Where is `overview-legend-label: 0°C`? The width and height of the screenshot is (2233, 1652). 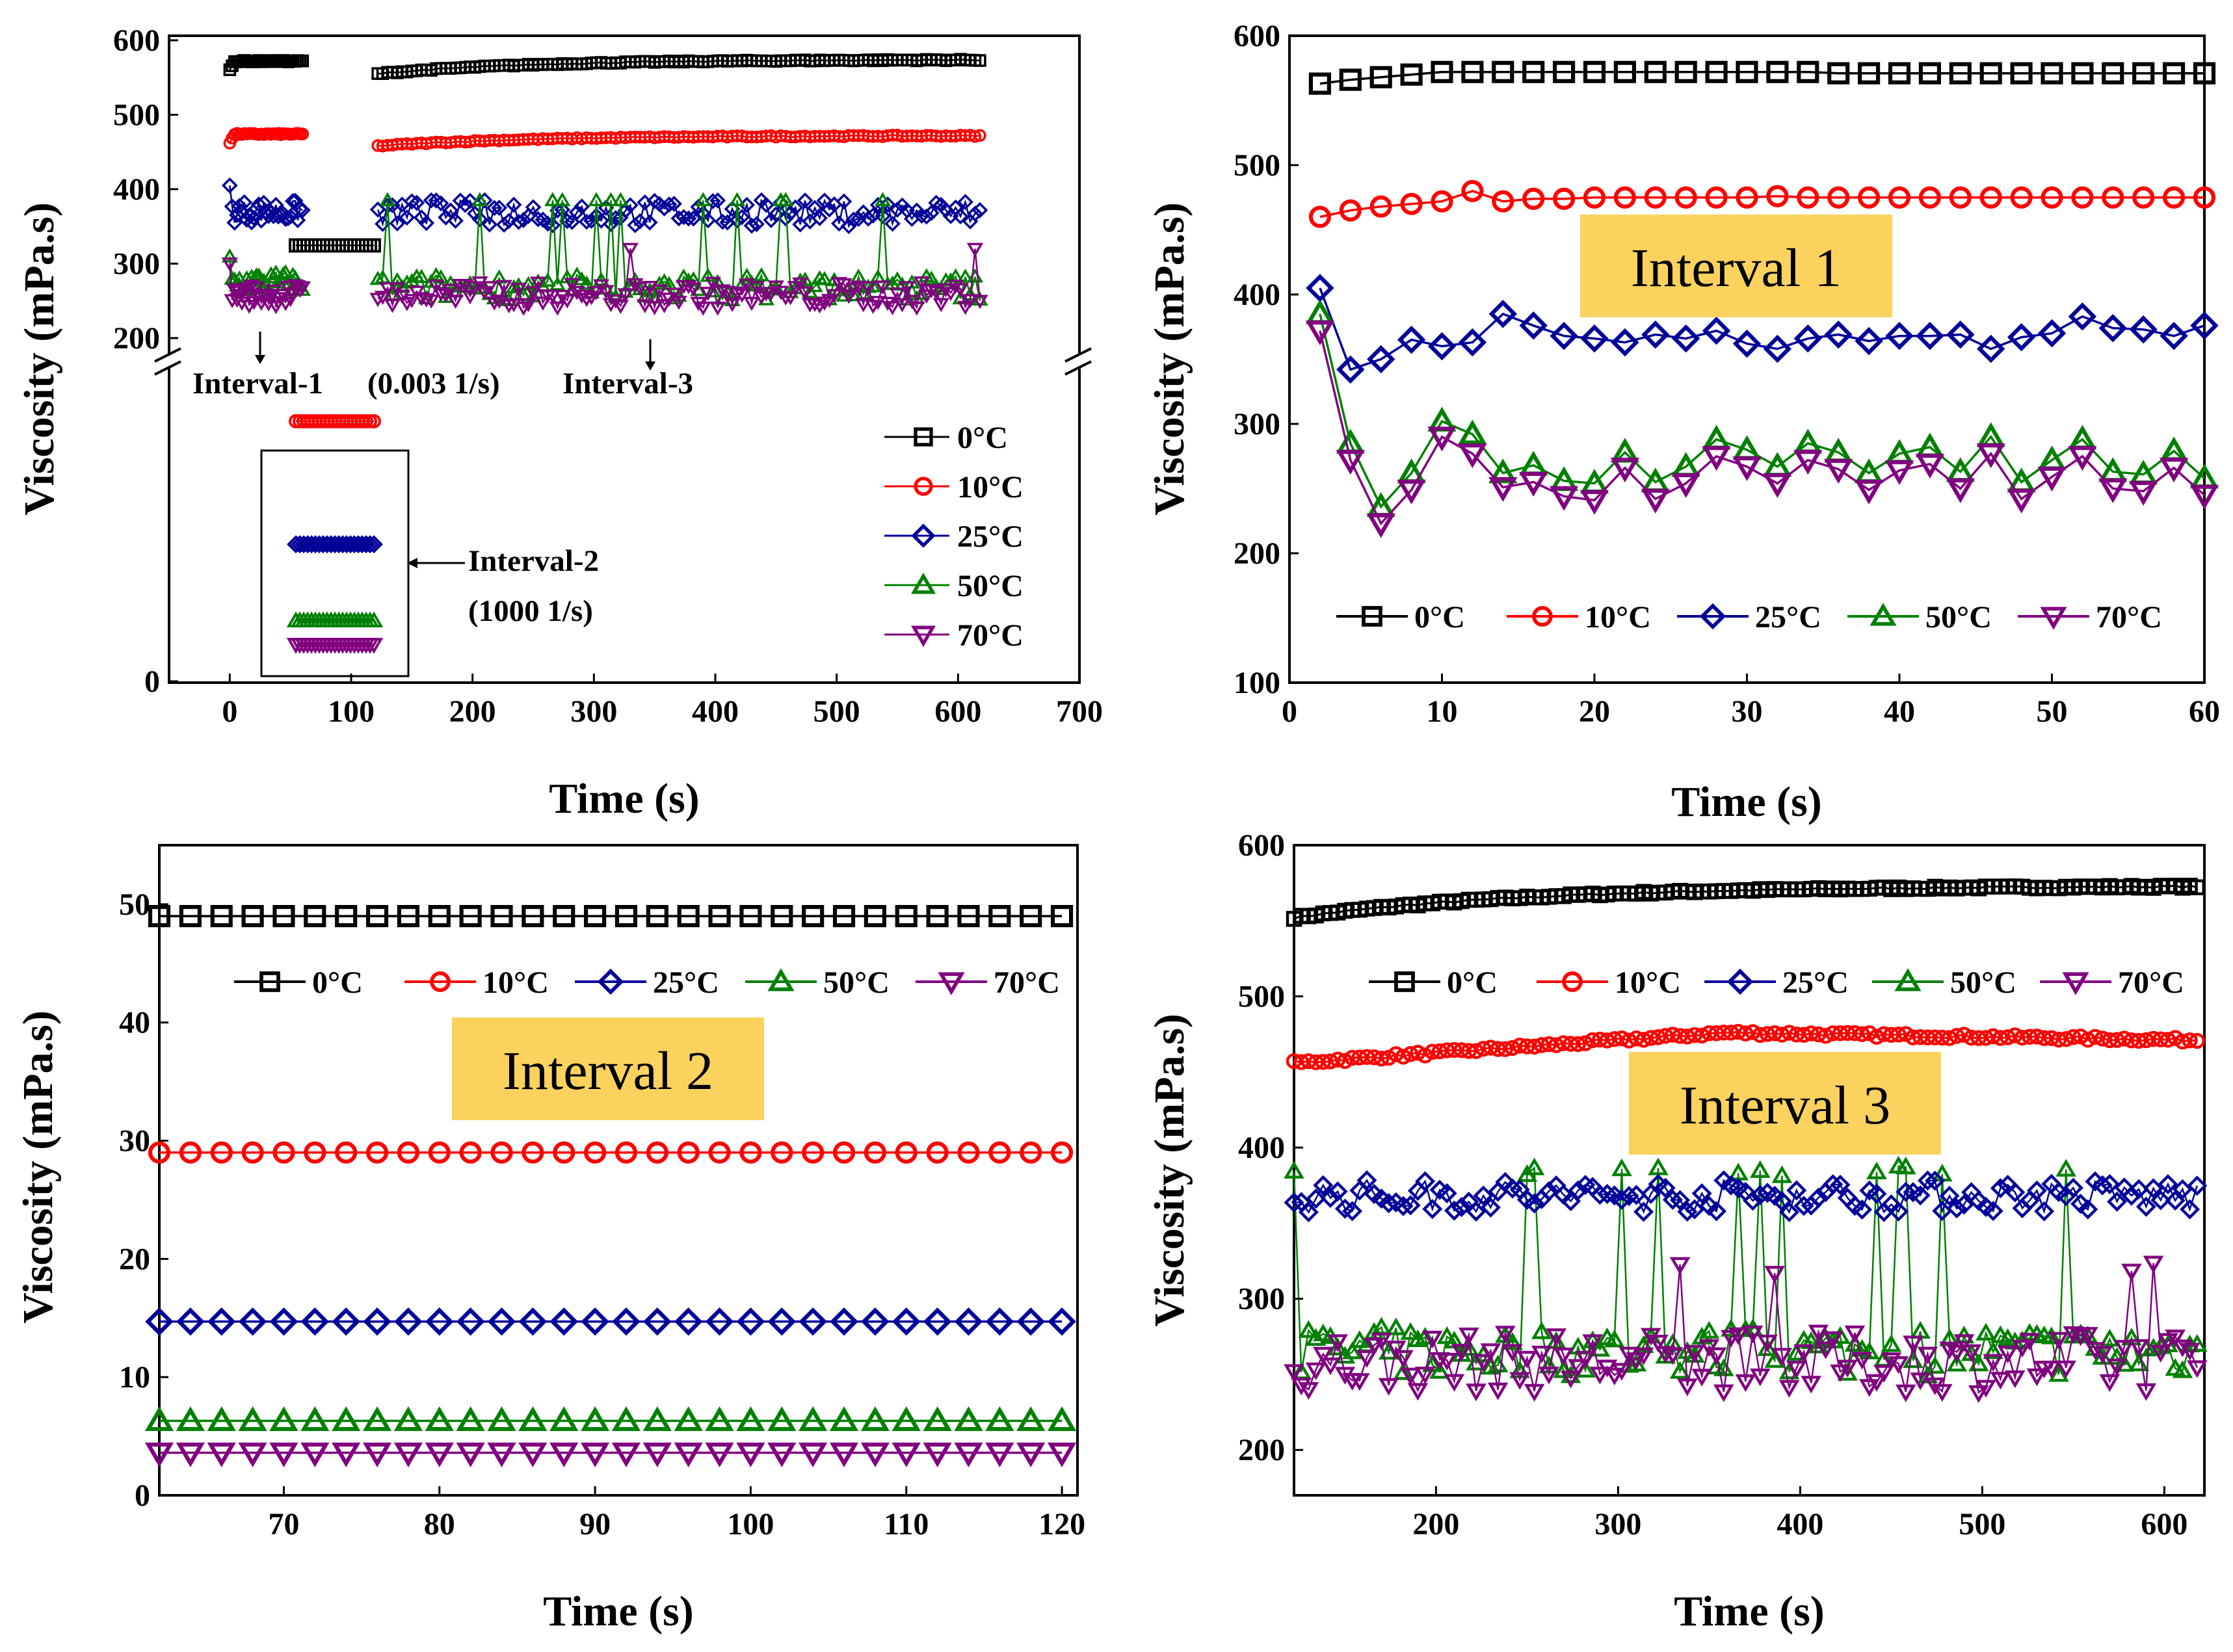
overview-legend-label: 0°C is located at coordinates (982, 438).